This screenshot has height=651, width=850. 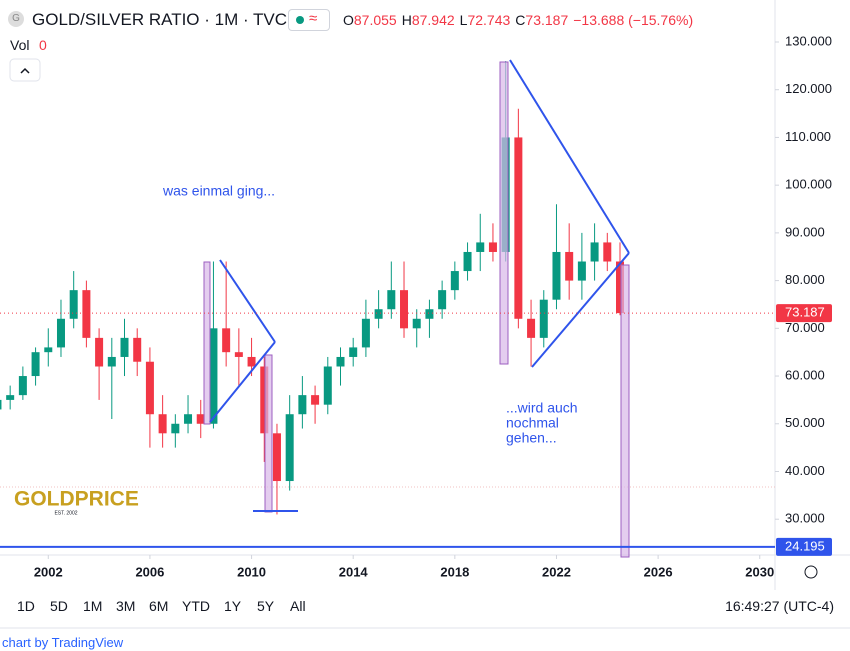 I want to click on y-tick-label: 50.000, so click(x=805, y=422).